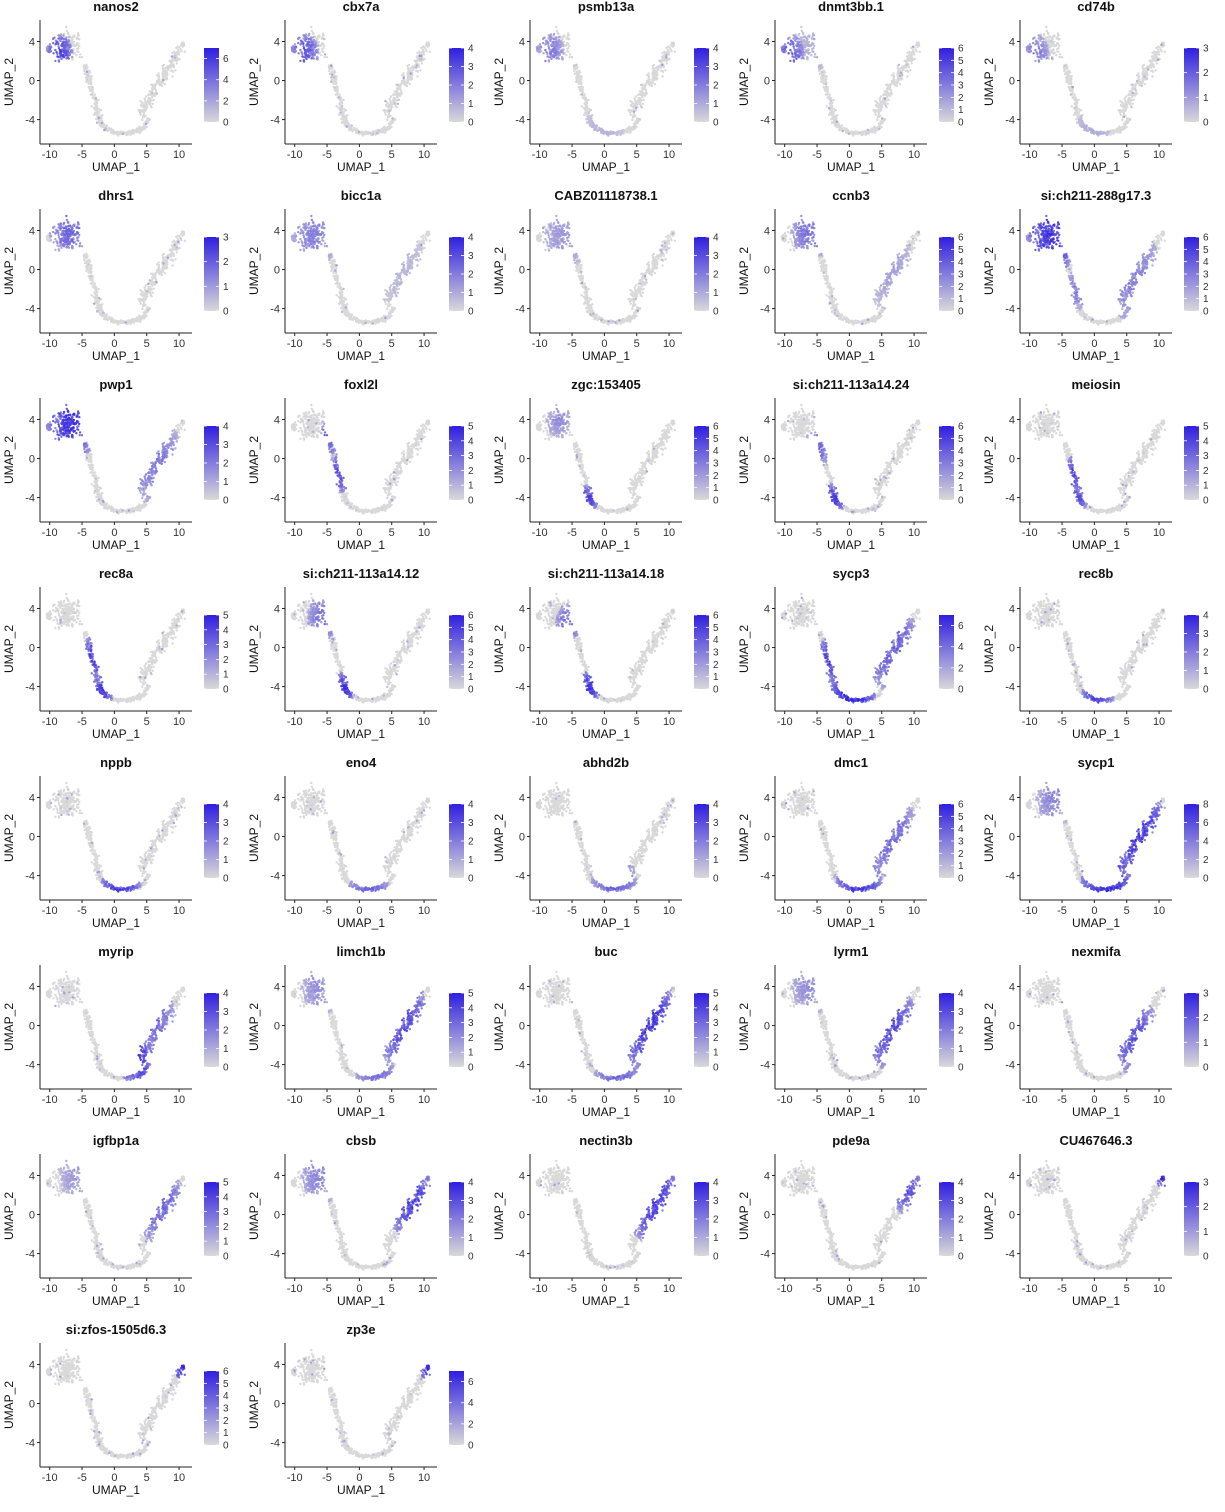 The width and height of the screenshot is (1225, 1512). Describe the element at coordinates (961, 98) in the screenshot. I see `legend-tick-label: 2` at that location.